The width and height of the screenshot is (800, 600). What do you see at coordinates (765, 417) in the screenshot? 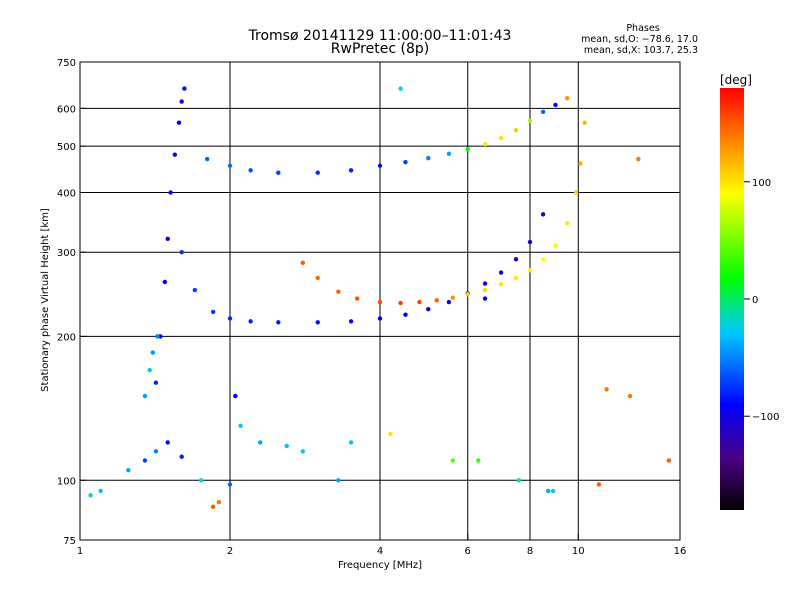
I see `colorbar-tick-label: −100` at bounding box center [765, 417].